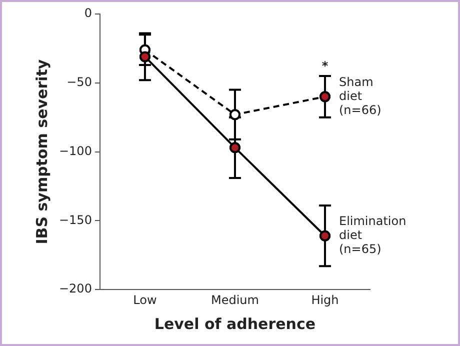 This screenshot has height=346, width=460. I want to click on y-tick-label: −100, so click(75, 151).